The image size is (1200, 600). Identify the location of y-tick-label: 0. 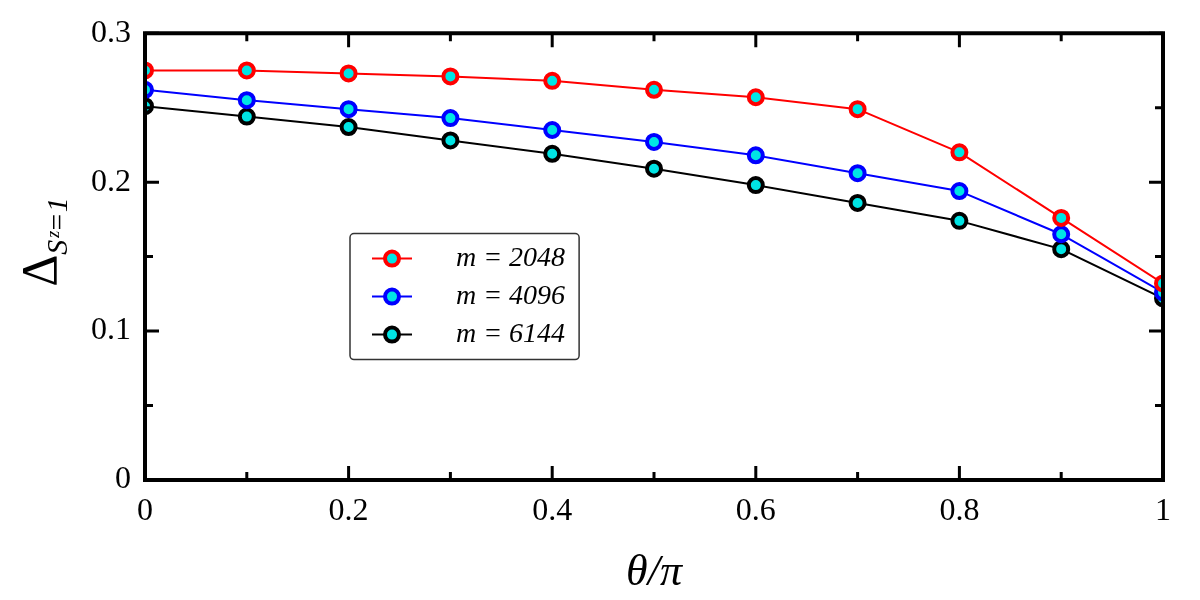
(123, 477).